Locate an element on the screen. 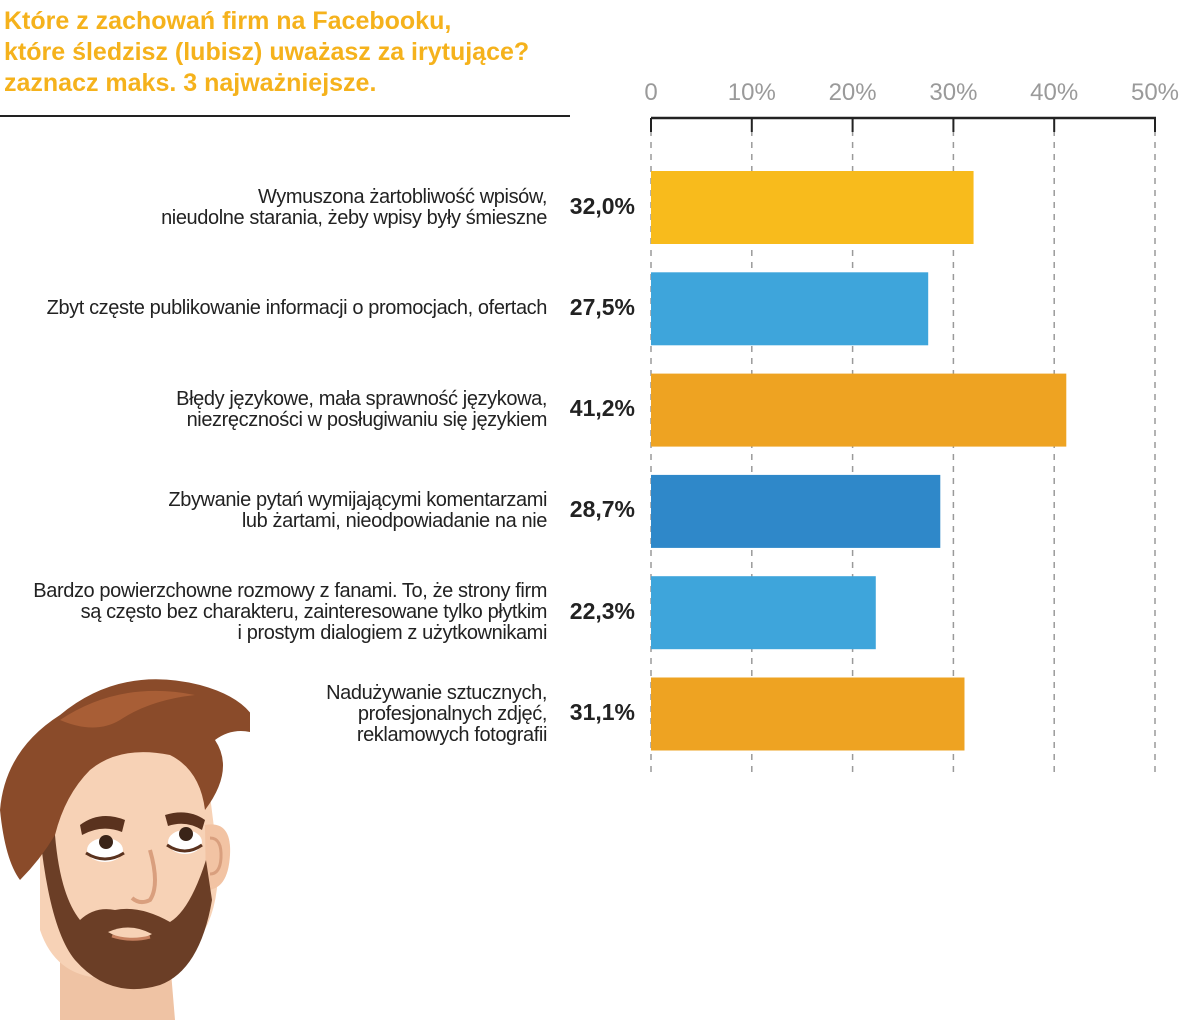 The width and height of the screenshot is (1180, 1020). title-divider is located at coordinates (285, 116).